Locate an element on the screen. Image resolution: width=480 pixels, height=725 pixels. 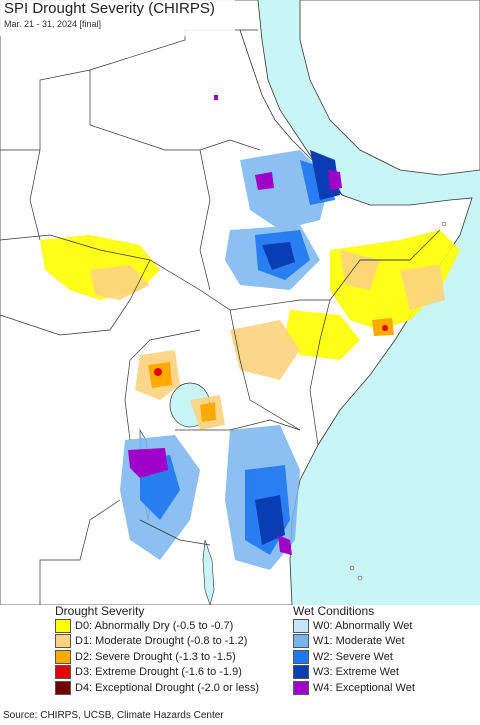
legend-label-w2: W2: Severe Wet is located at coordinates (353, 656).